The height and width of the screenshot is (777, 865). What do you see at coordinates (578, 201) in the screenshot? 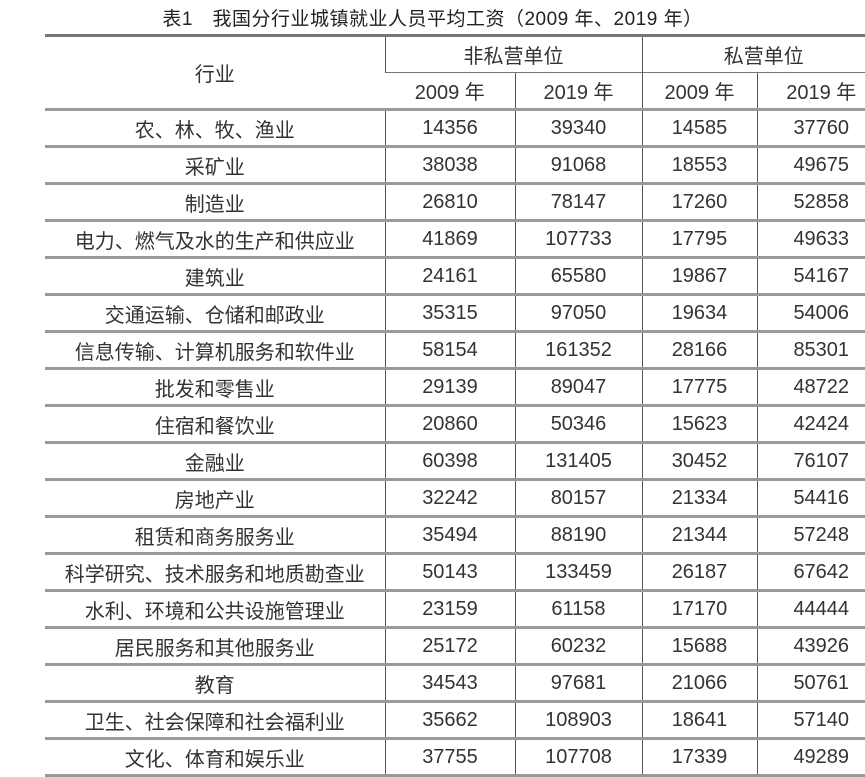
I see `wage-cell: 78147` at bounding box center [578, 201].